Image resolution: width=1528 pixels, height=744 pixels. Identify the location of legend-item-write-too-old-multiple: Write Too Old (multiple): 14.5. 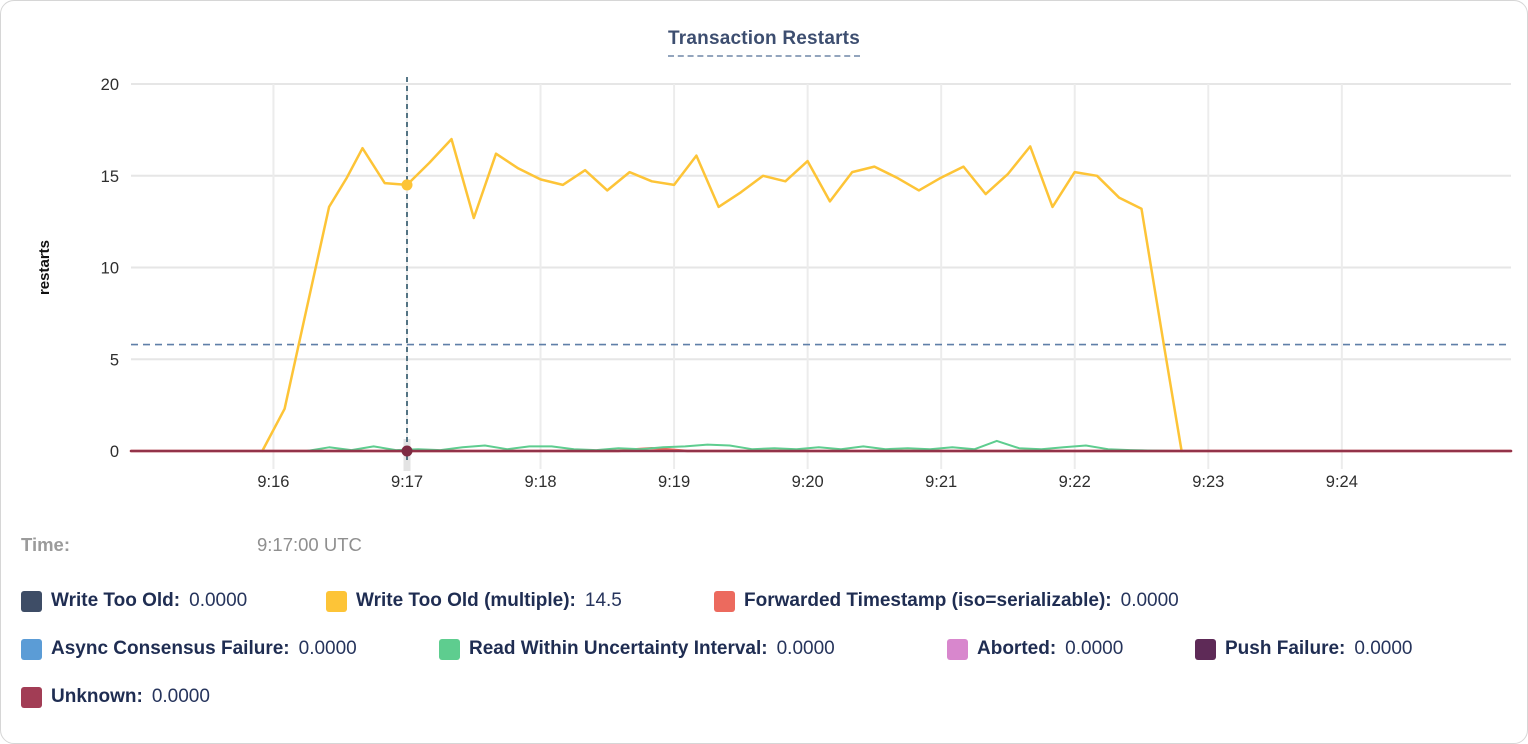
(520, 601).